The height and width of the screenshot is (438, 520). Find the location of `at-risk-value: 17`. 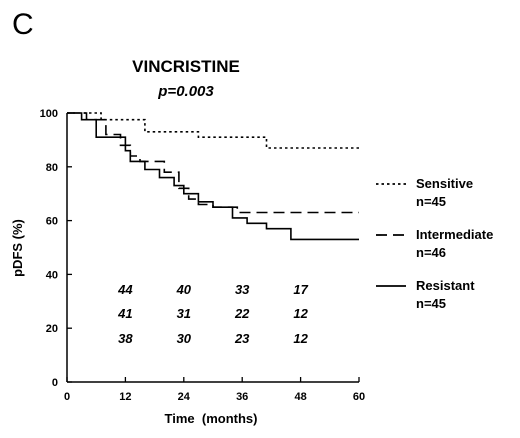

at-risk-value: 17 is located at coordinates (300, 289).